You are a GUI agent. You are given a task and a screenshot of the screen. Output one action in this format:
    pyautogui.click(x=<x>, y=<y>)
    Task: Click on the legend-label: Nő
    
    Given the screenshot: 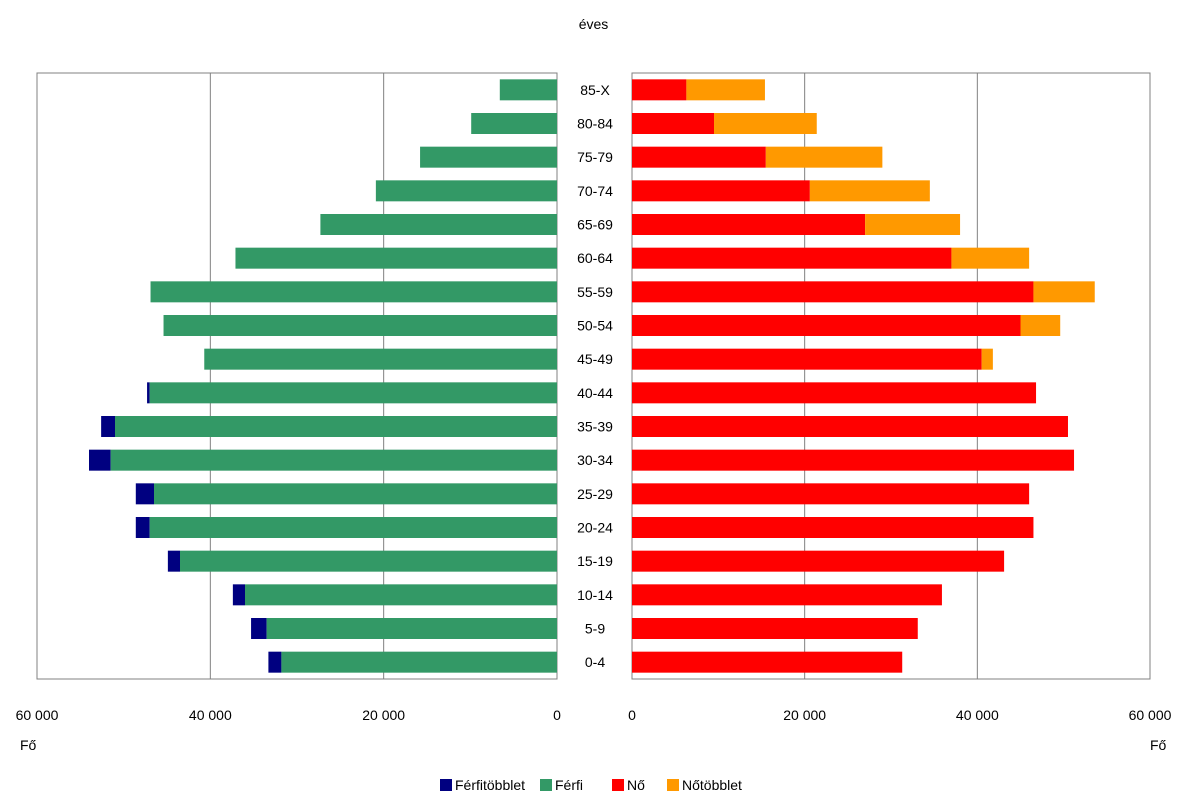 What is the action you would take?
    pyautogui.click(x=636, y=785)
    